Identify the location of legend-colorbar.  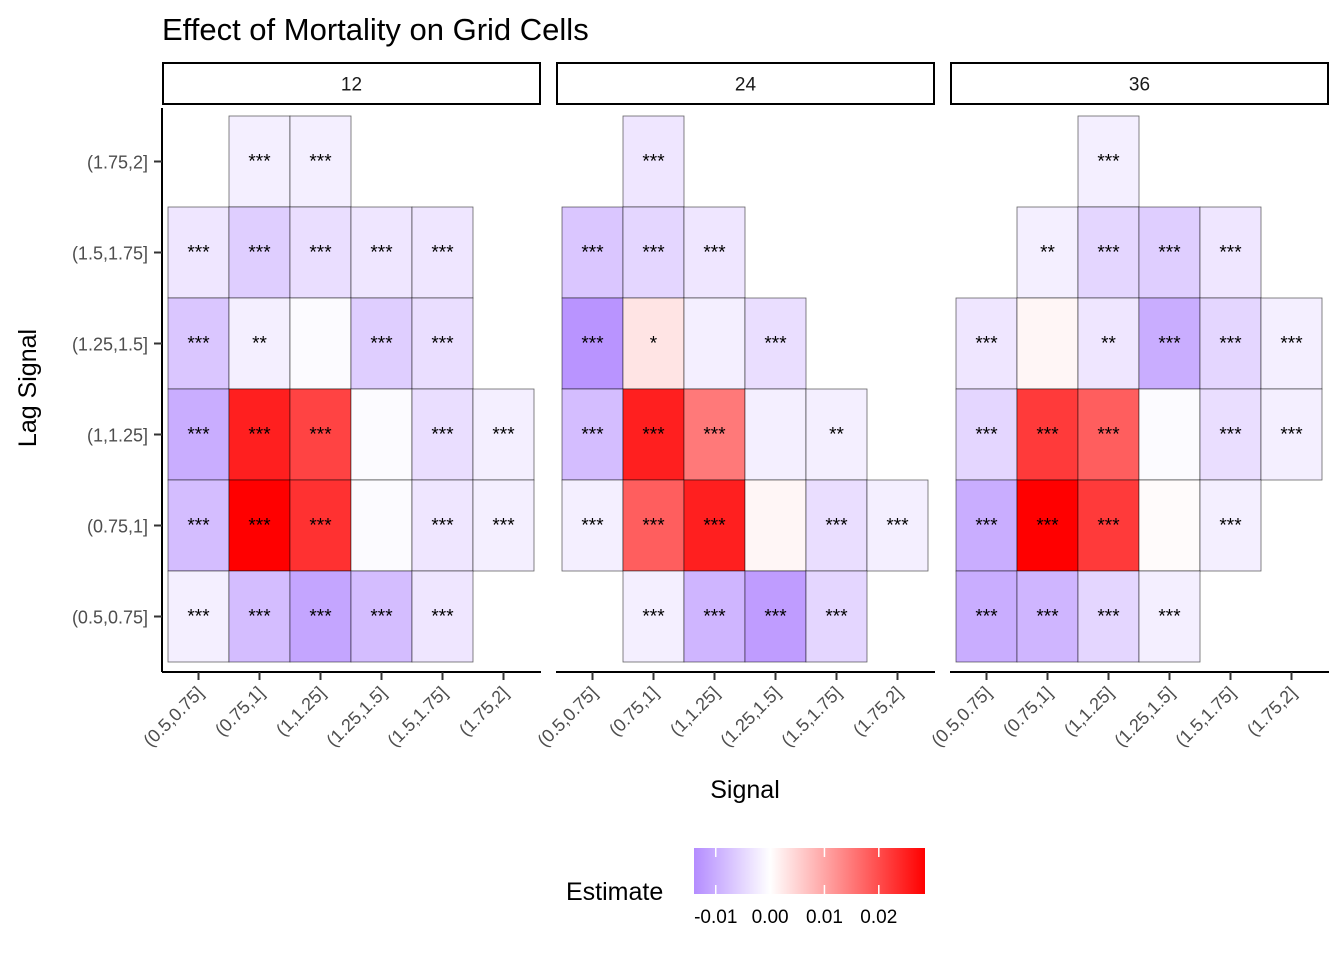
(809, 871).